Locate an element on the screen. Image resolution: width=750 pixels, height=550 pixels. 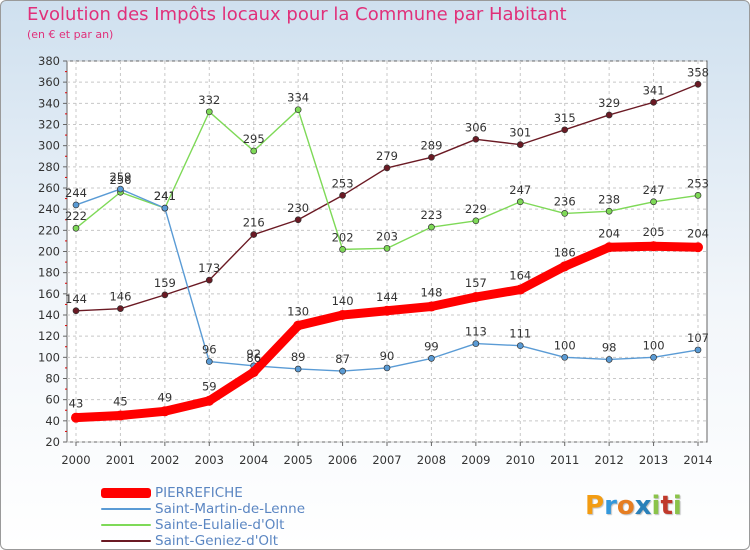
data-label: 241 is located at coordinates (165, 196).